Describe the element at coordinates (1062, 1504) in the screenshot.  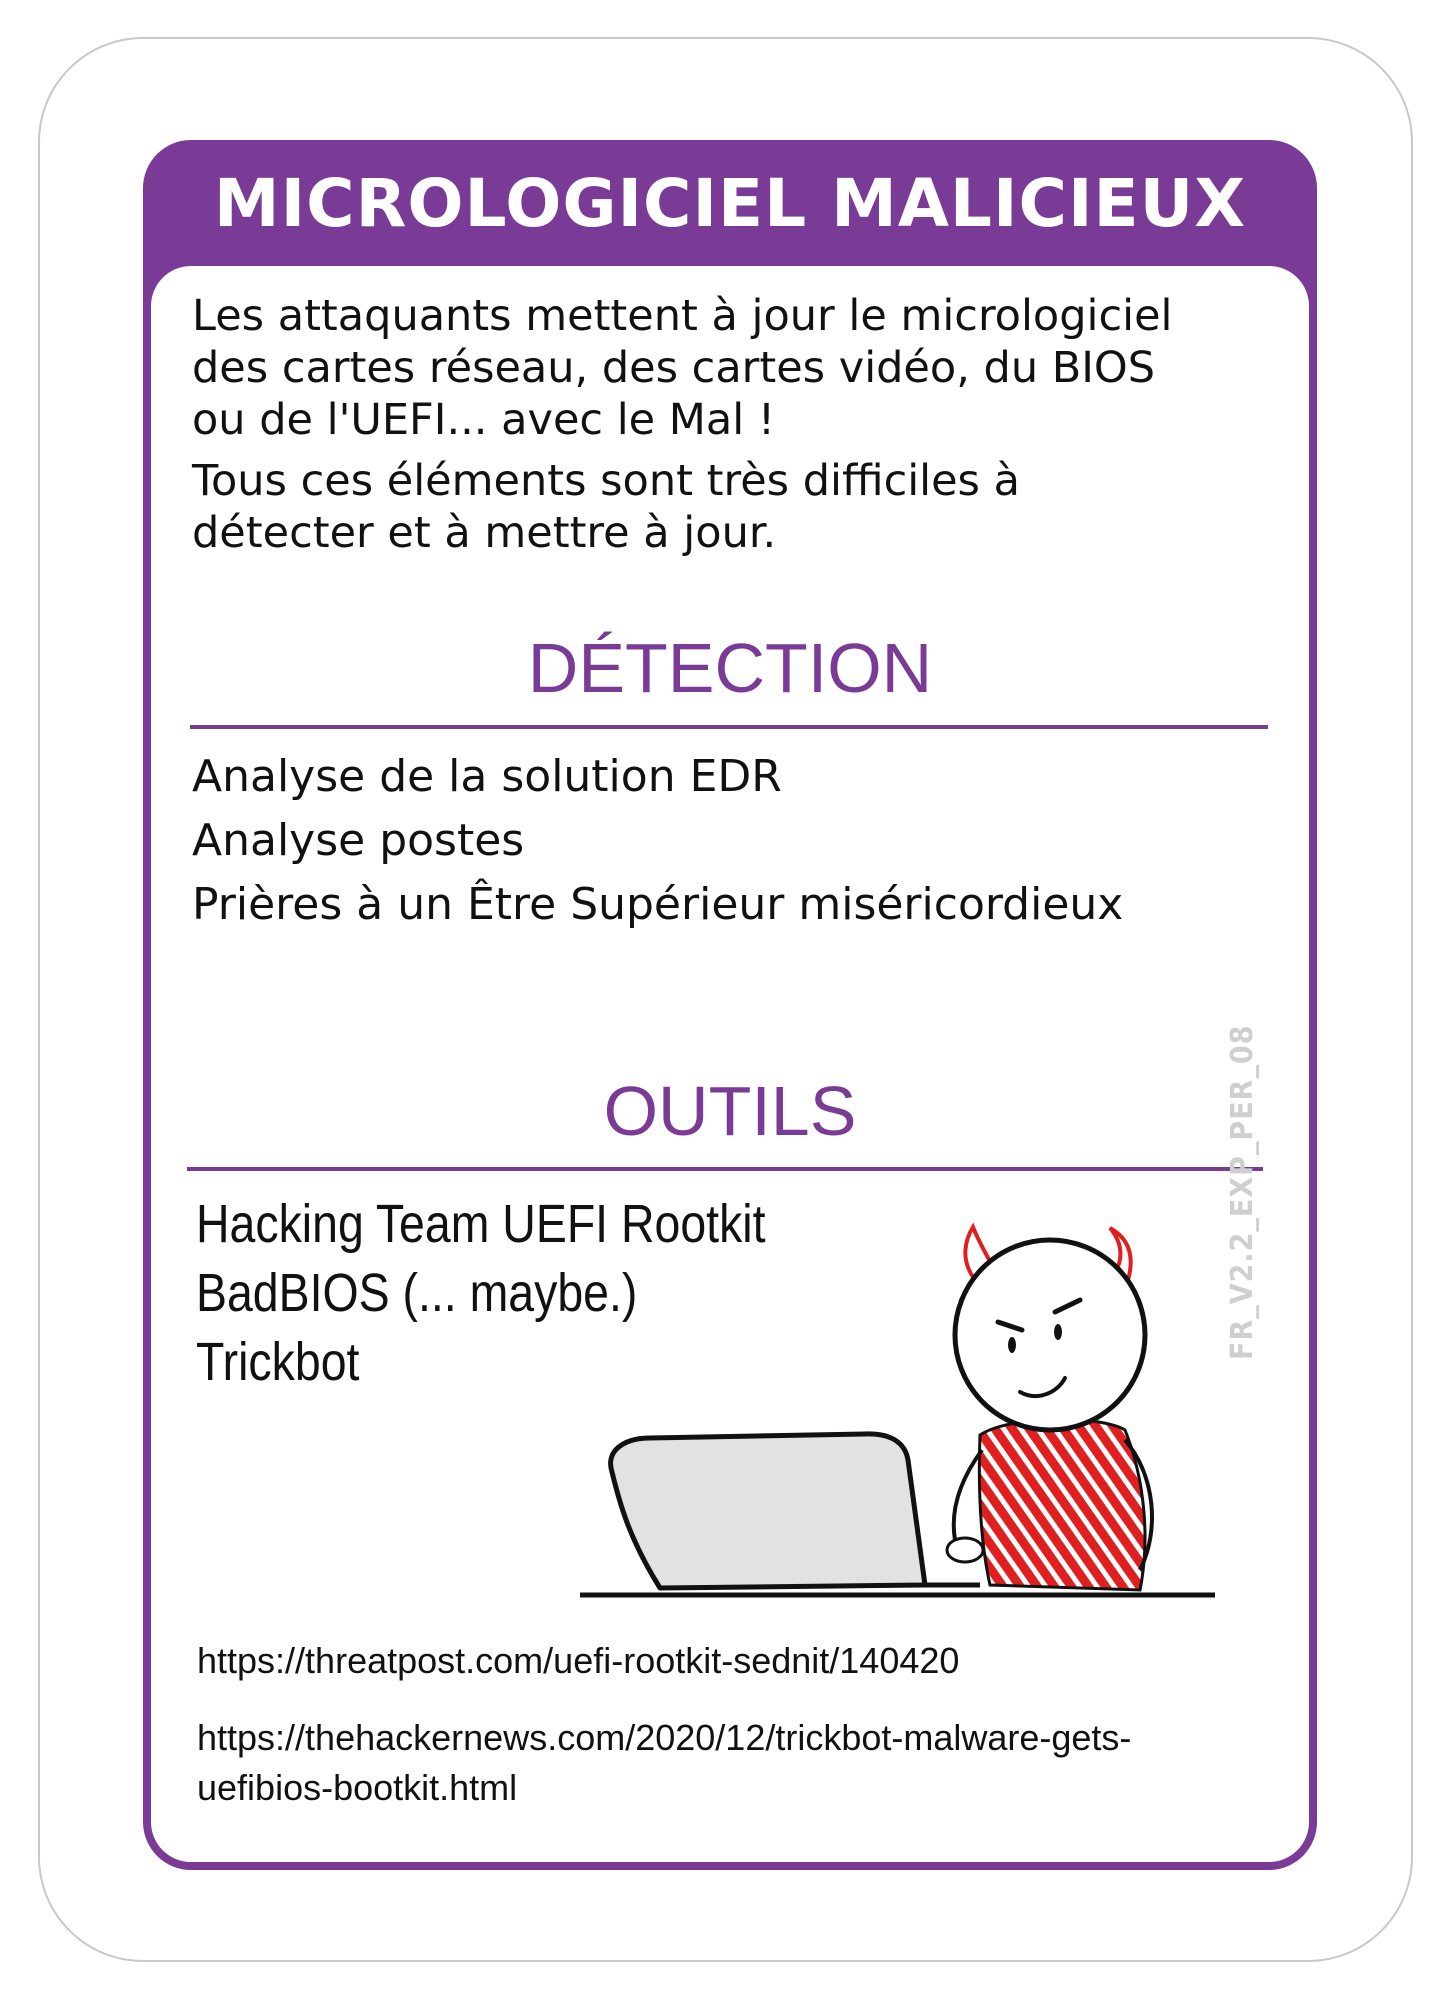
I see `devil-body` at that location.